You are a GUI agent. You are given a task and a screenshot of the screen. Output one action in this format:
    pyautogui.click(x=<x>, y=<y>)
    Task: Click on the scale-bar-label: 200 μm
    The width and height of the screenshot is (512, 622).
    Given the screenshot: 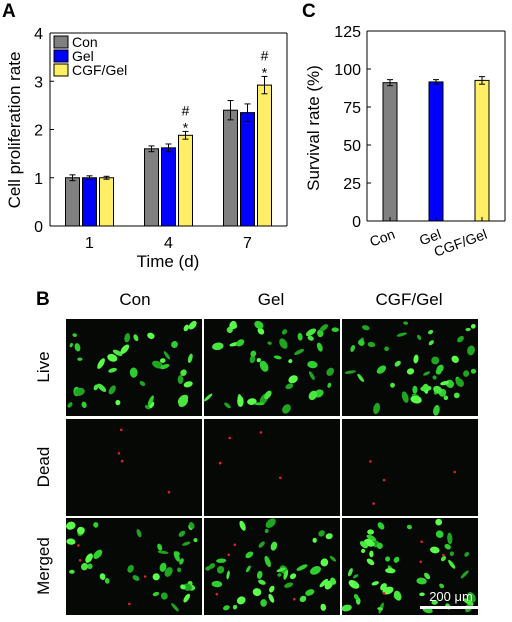 What is the action you would take?
    pyautogui.click(x=451, y=596)
    